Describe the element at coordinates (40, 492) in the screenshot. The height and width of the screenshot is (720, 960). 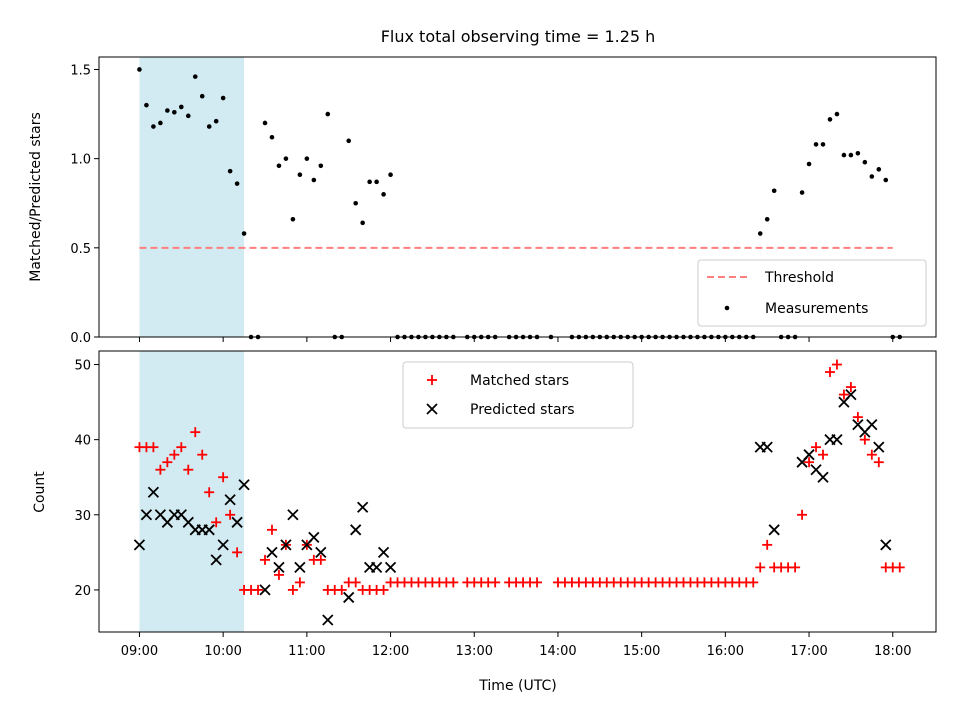
I see `bottom-y-axis-label: Count` at that location.